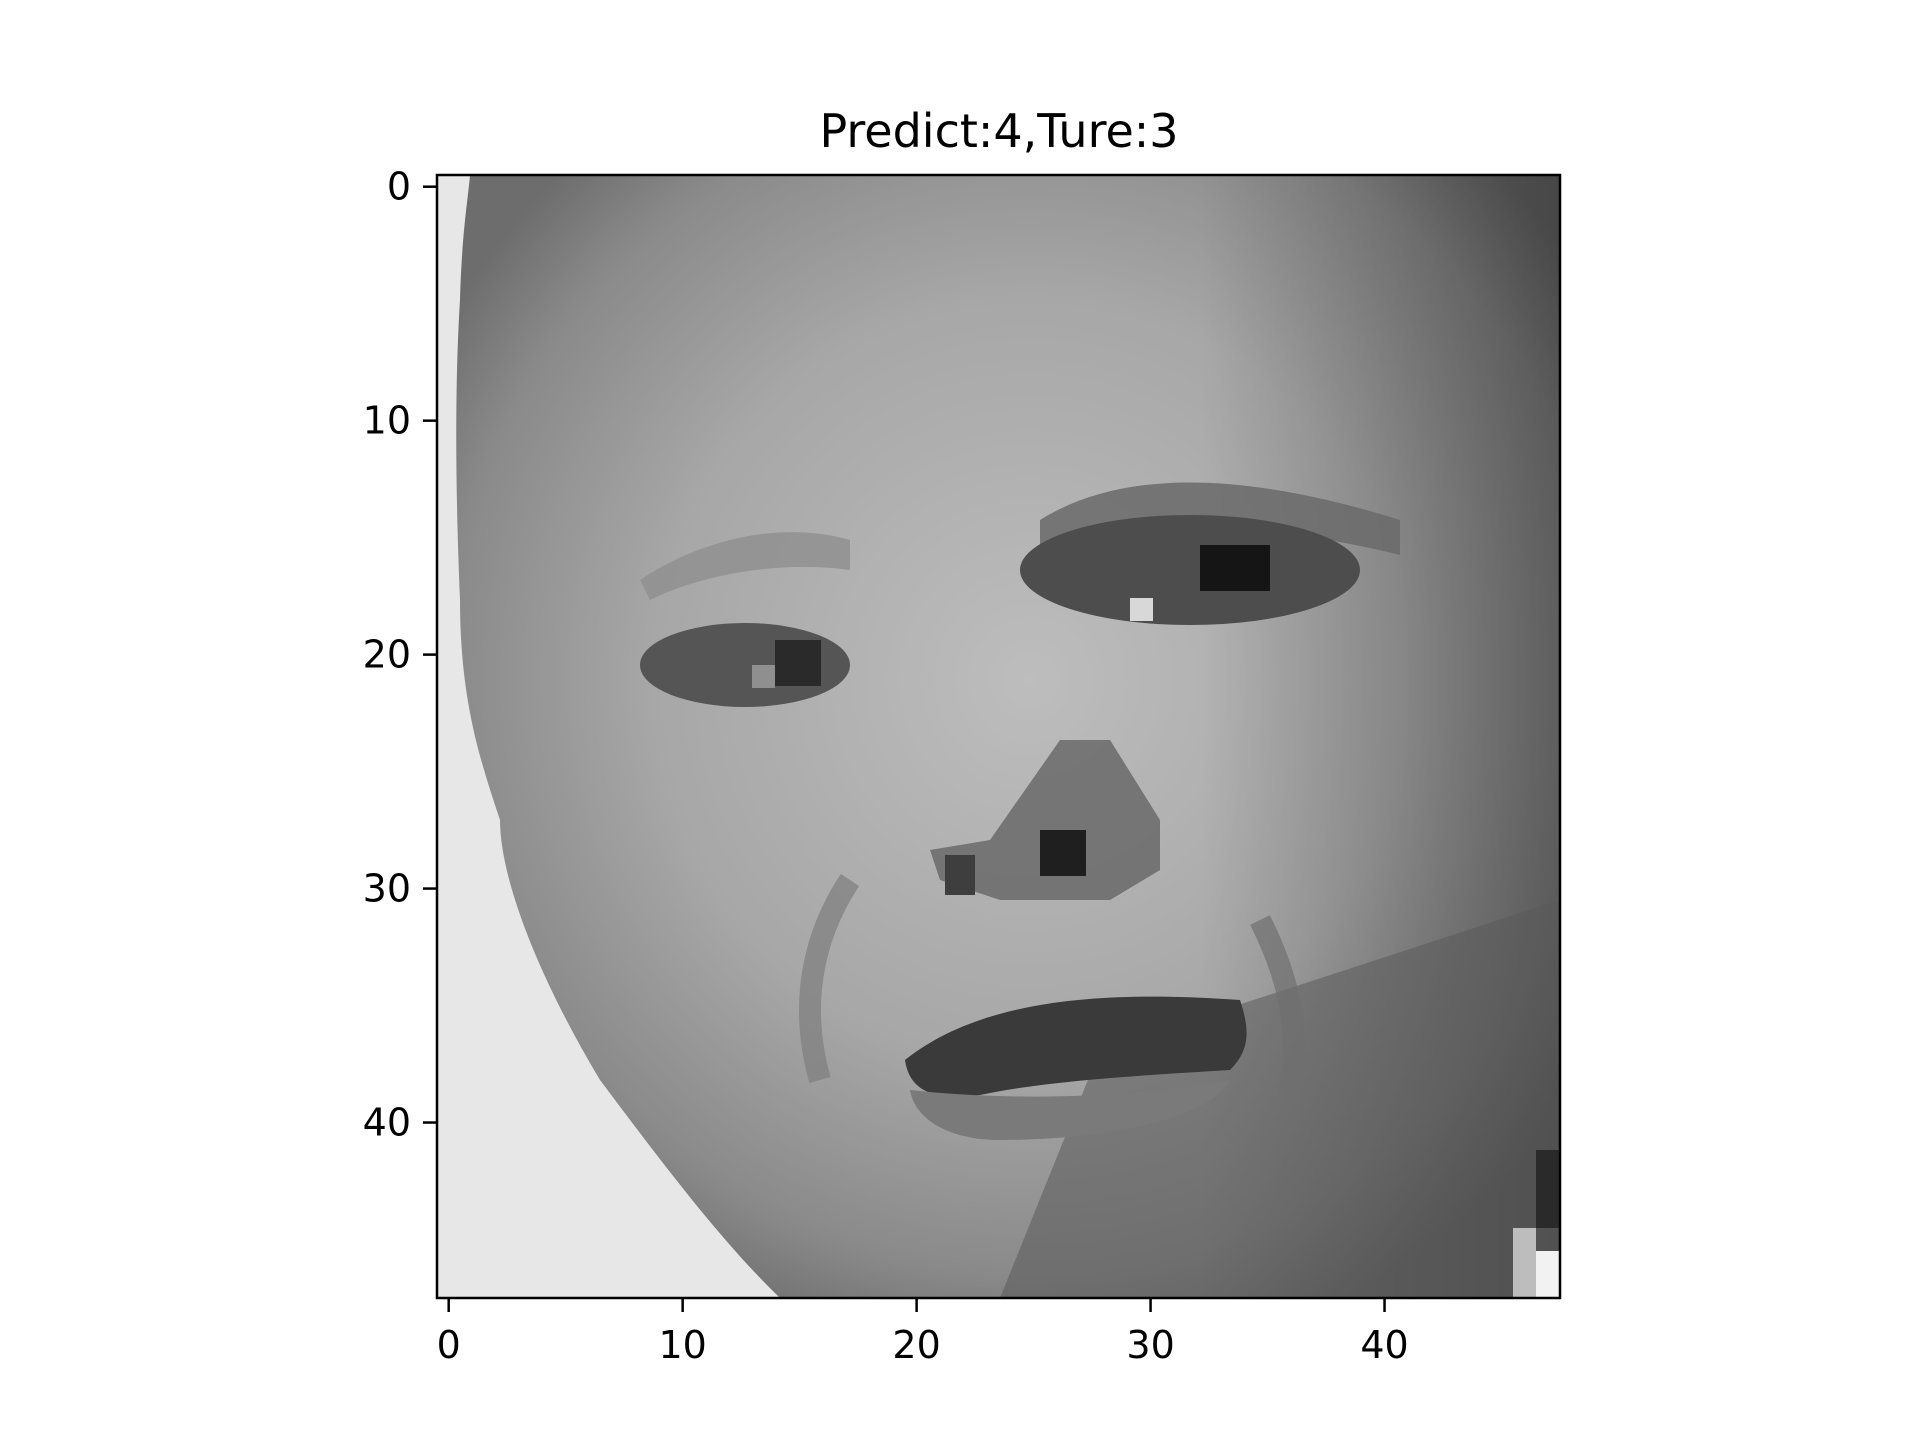 The height and width of the screenshot is (1440, 1920). Describe the element at coordinates (387, 889) in the screenshot. I see `y-tick-label: 30` at that location.